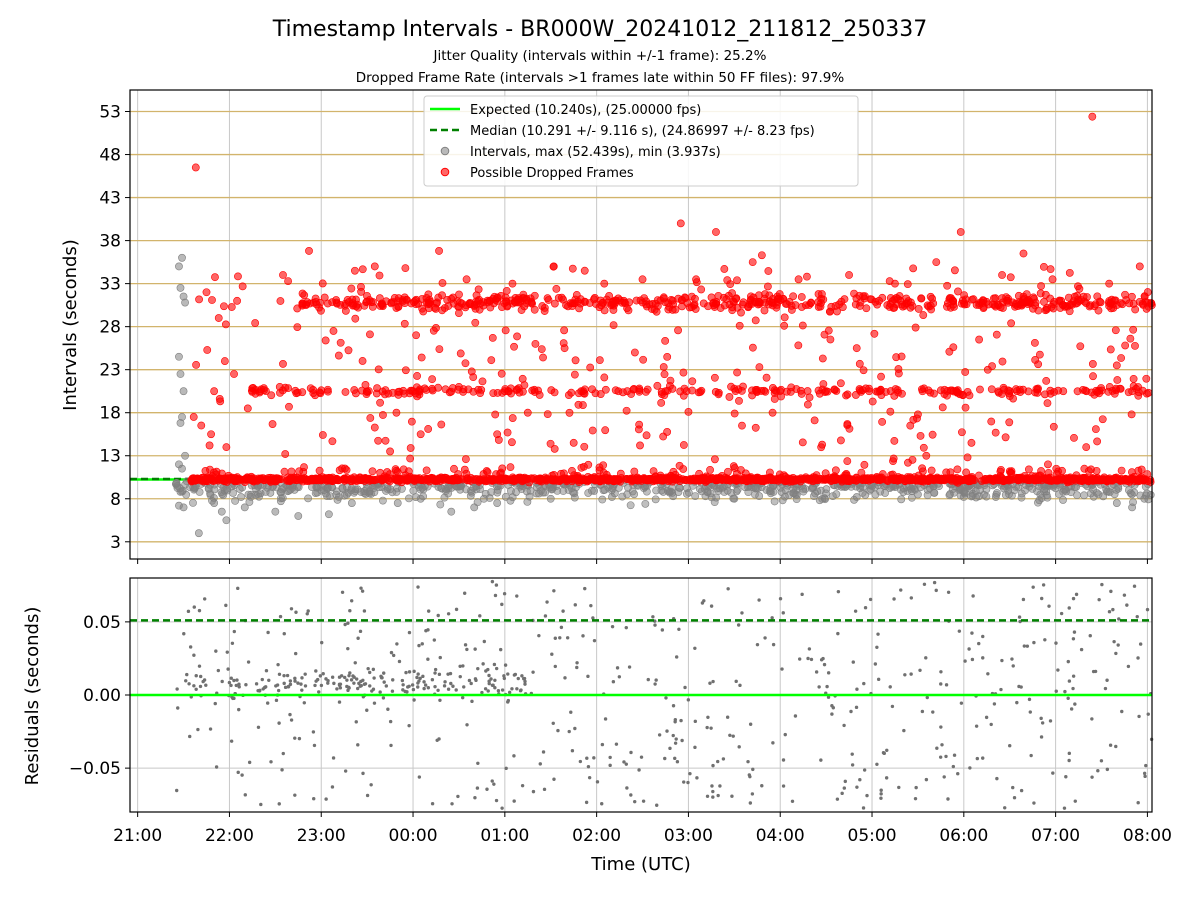  Describe the element at coordinates (110, 113) in the screenshot. I see `upper-y-tick-label: 53` at that location.